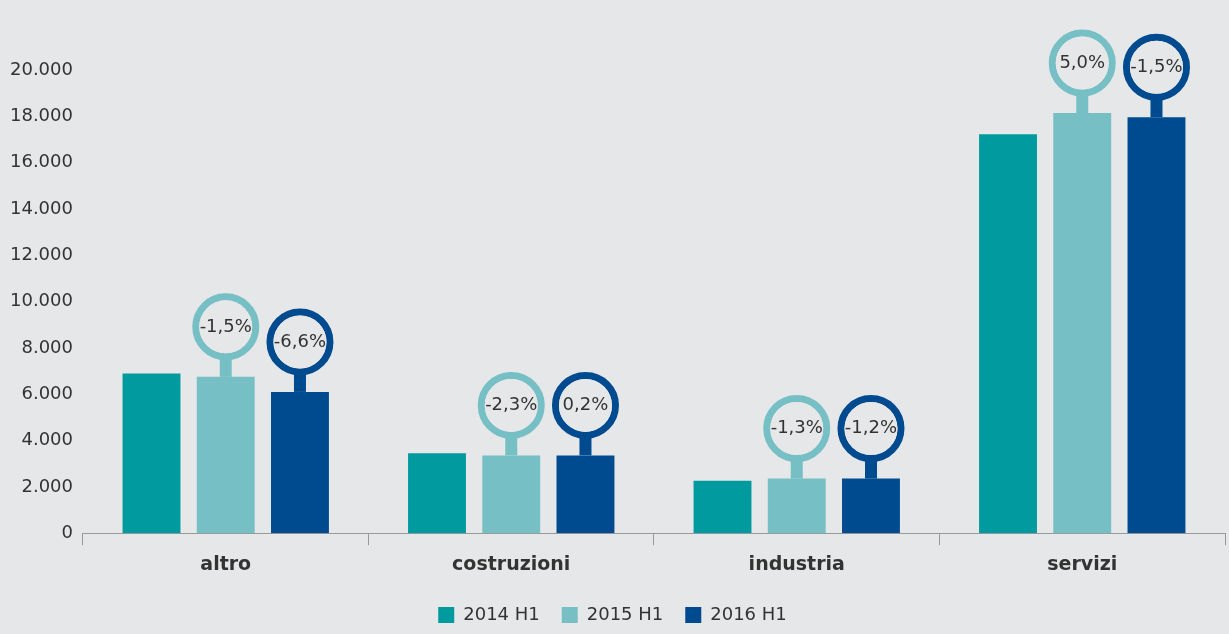 This screenshot has width=1229, height=634. Describe the element at coordinates (47, 392) in the screenshot. I see `y-tick-label: 6.000` at that location.